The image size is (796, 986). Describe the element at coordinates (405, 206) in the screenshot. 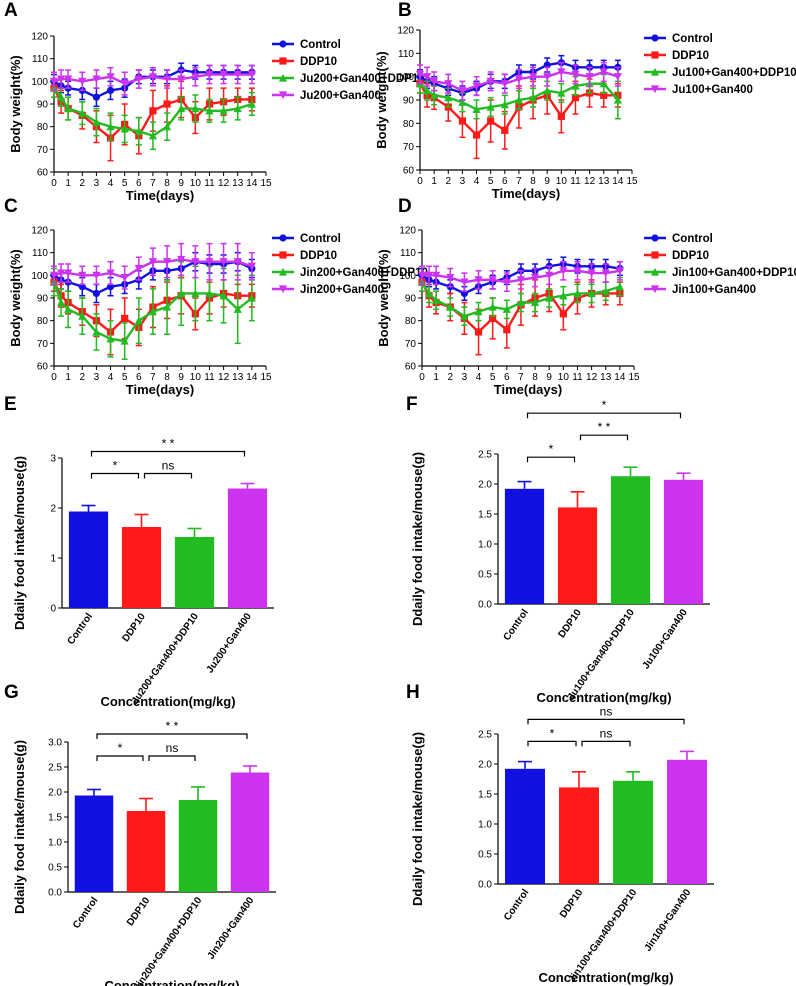

I see `panel-label-d: D` at that location.